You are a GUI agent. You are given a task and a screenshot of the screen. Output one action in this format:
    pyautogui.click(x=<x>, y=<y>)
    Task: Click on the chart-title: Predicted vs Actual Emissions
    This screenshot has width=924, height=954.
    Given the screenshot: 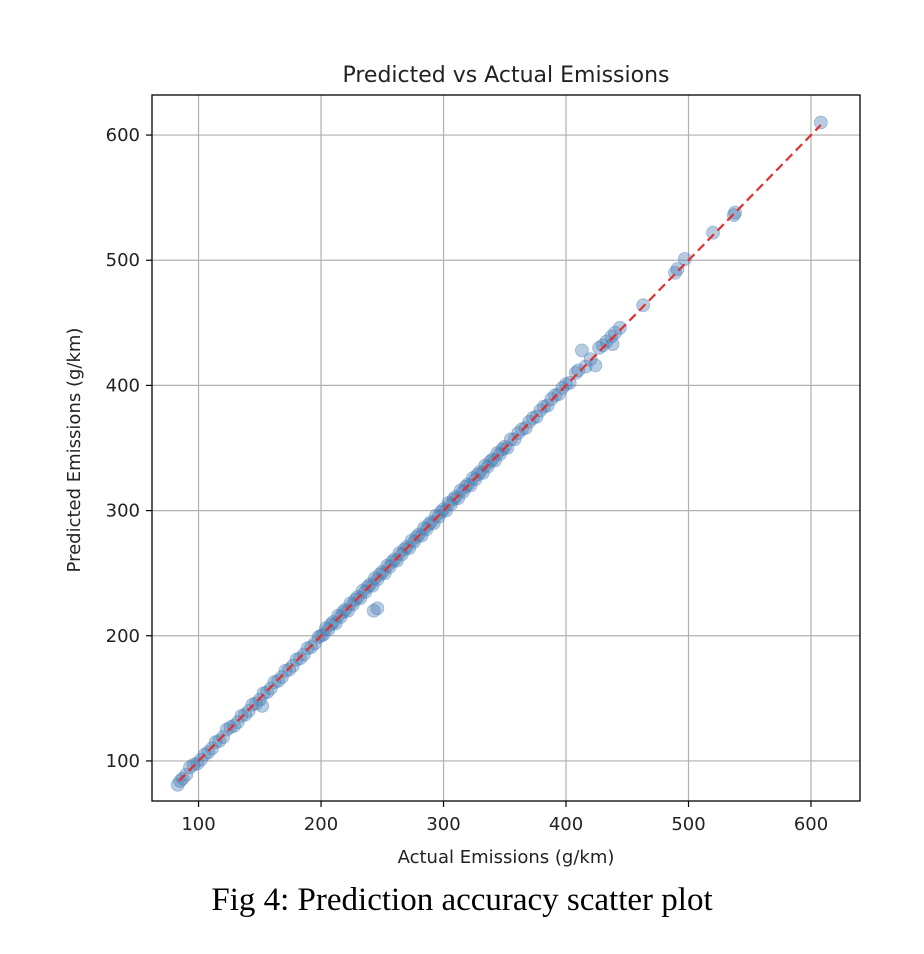 What is the action you would take?
    pyautogui.click(x=505, y=75)
    